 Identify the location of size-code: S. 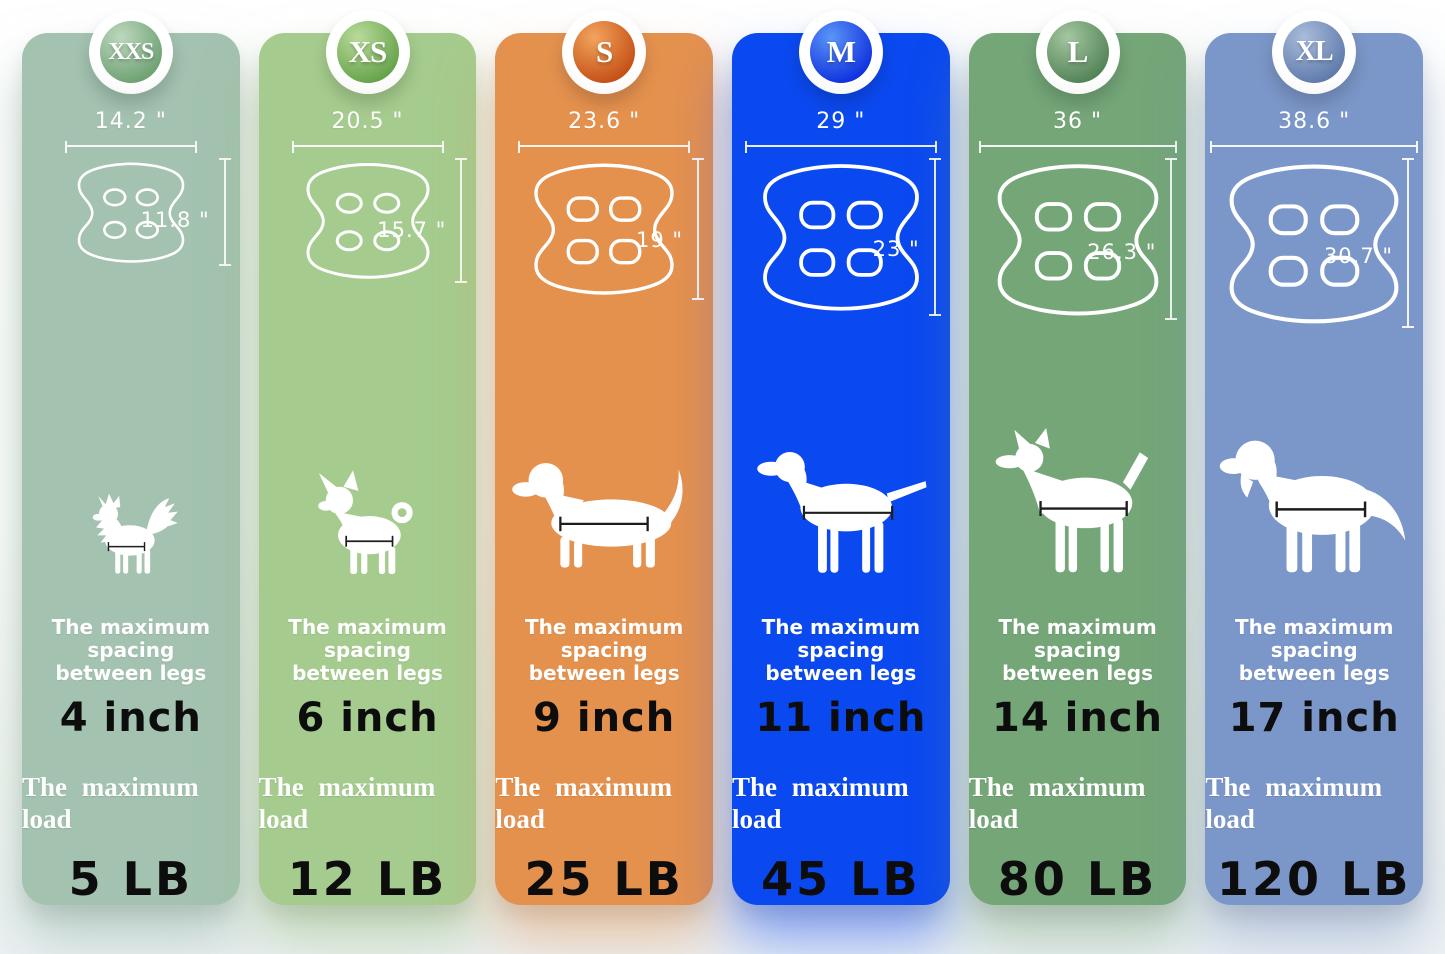
(604, 51).